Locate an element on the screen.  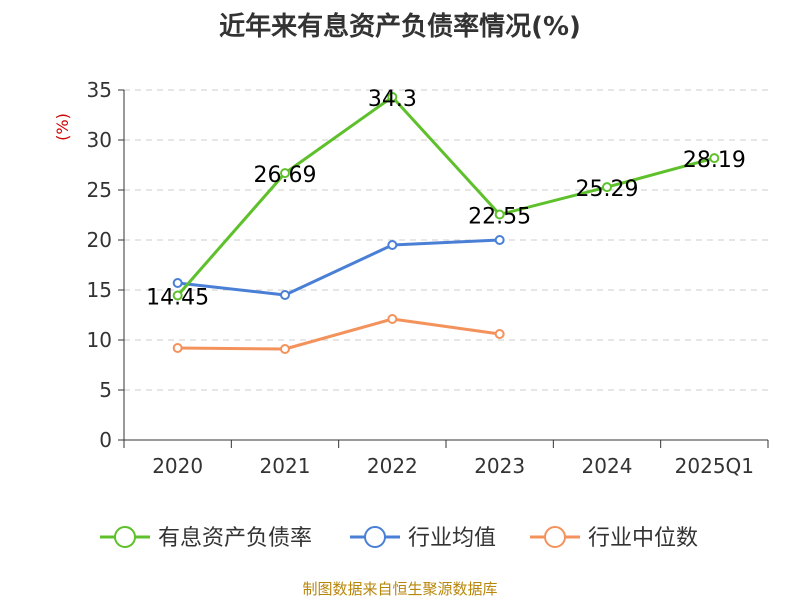
x-tick-label: 2022 is located at coordinates (392, 466).